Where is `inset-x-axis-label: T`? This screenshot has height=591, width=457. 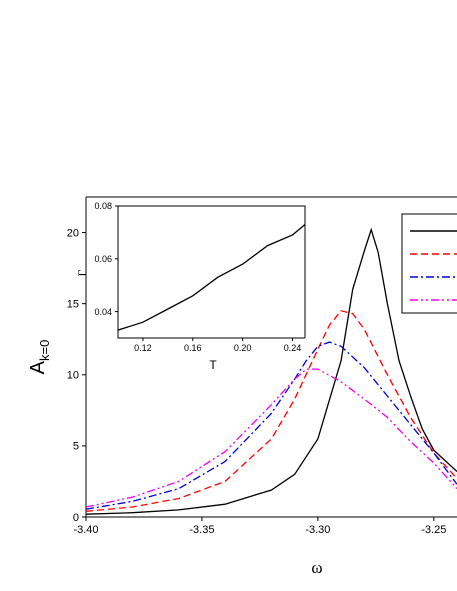
inset-x-axis-label: T is located at coordinates (213, 365).